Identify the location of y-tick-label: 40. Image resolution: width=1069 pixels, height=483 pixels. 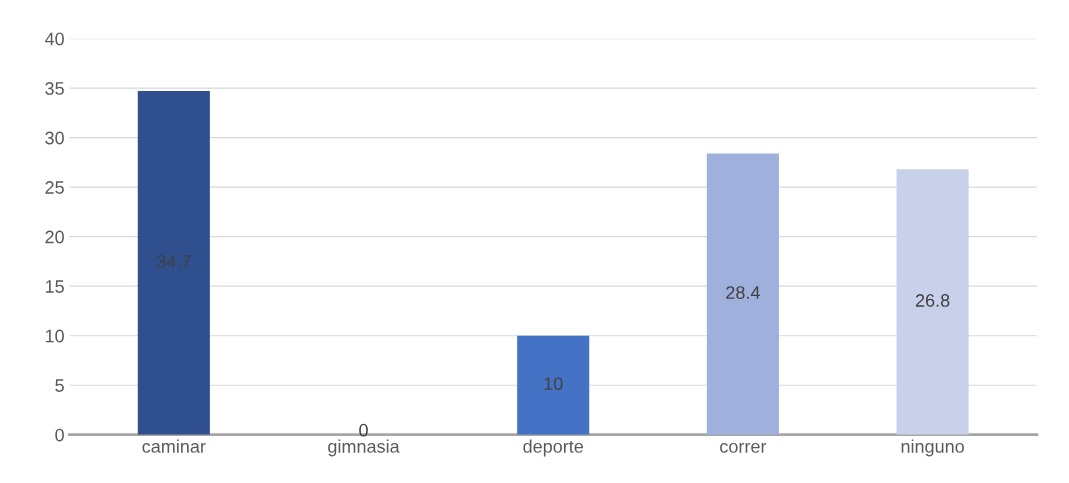
(54, 39).